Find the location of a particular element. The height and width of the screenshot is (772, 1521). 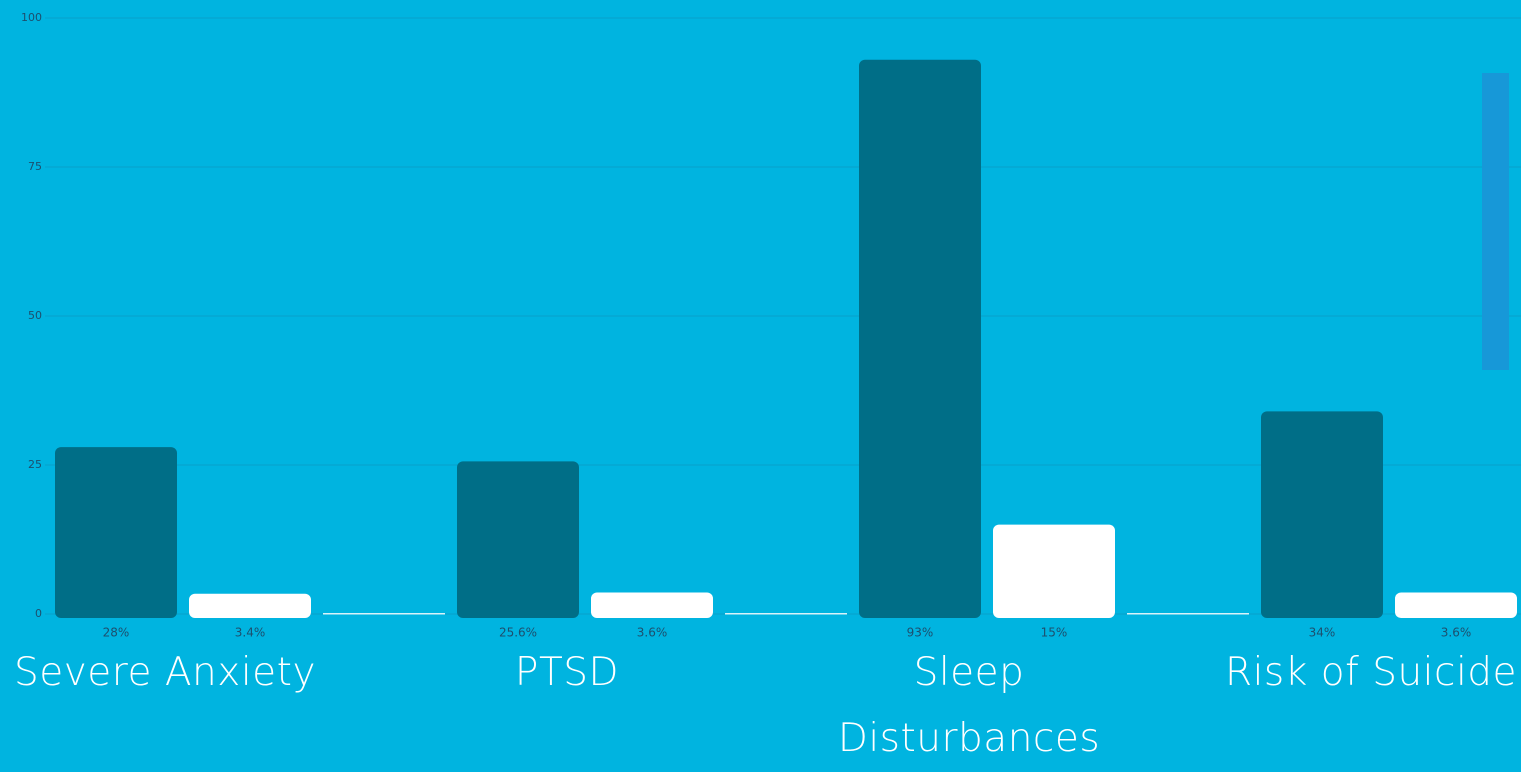

y-tick-label: 25 is located at coordinates (35, 464).